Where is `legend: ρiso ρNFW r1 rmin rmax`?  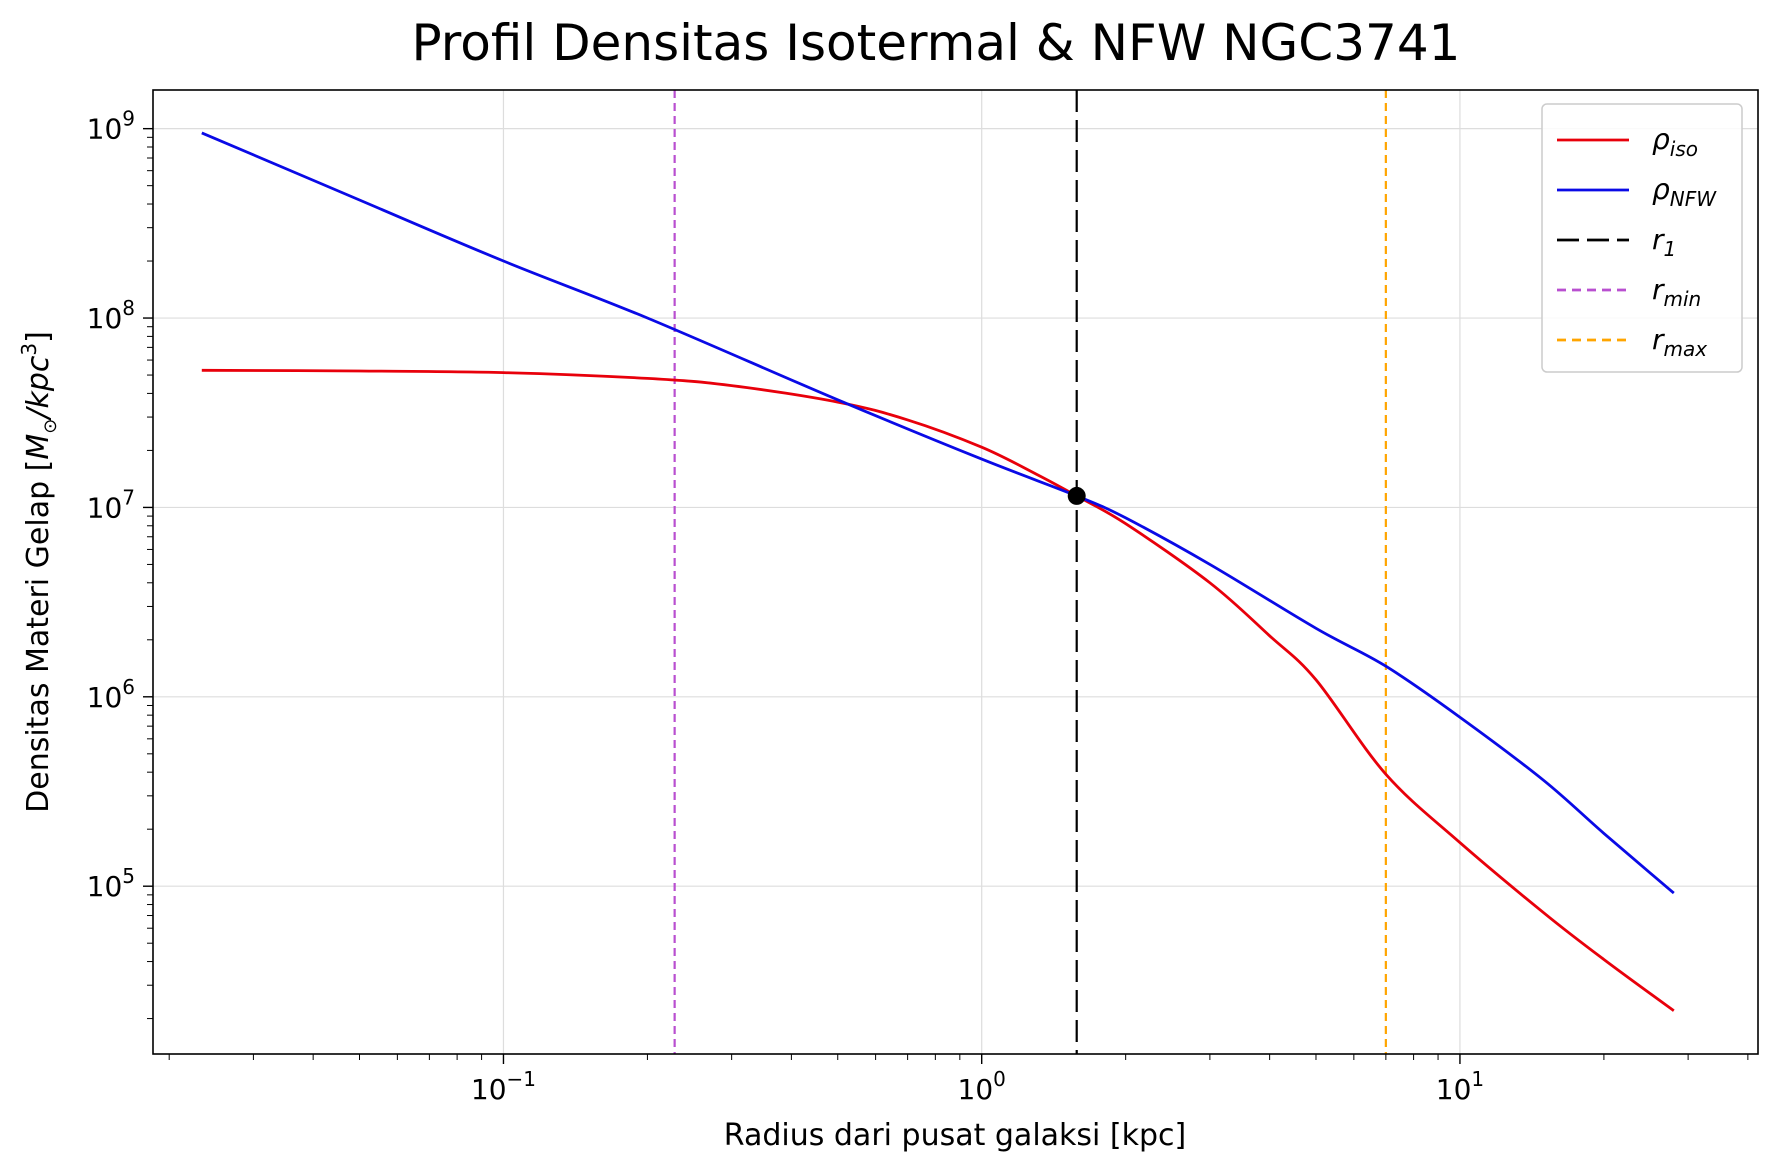 legend: ρiso ρNFW r1 rmin rmax is located at coordinates (1642, 238).